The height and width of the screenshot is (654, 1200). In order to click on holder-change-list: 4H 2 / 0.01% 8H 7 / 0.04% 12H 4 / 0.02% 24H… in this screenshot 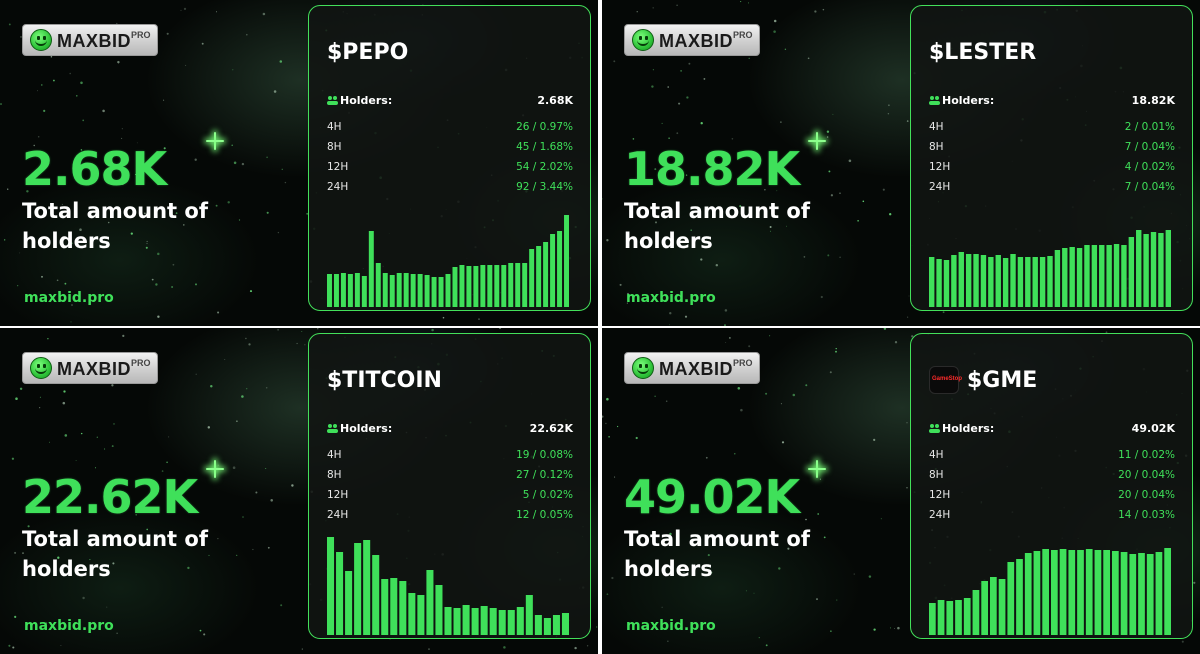, I will do `click(1052, 161)`.